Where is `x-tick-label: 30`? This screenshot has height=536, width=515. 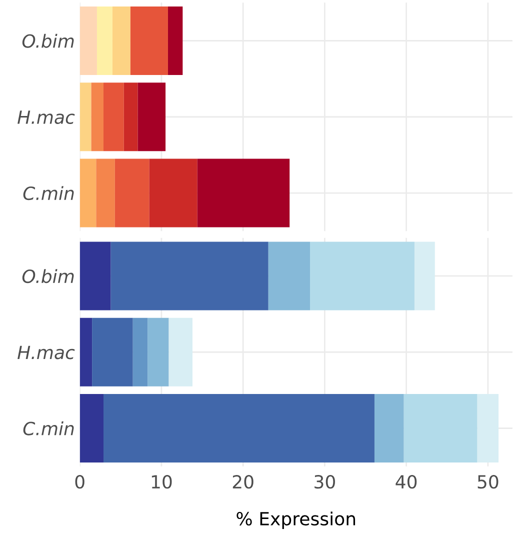
x-tick-label: 30 is located at coordinates (324, 481).